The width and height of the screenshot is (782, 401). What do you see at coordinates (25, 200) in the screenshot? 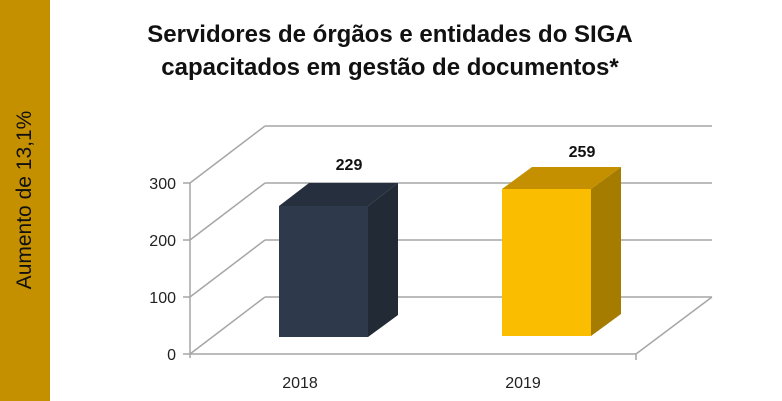
I see `increase-sidebar: Aumento de 13,1%` at bounding box center [25, 200].